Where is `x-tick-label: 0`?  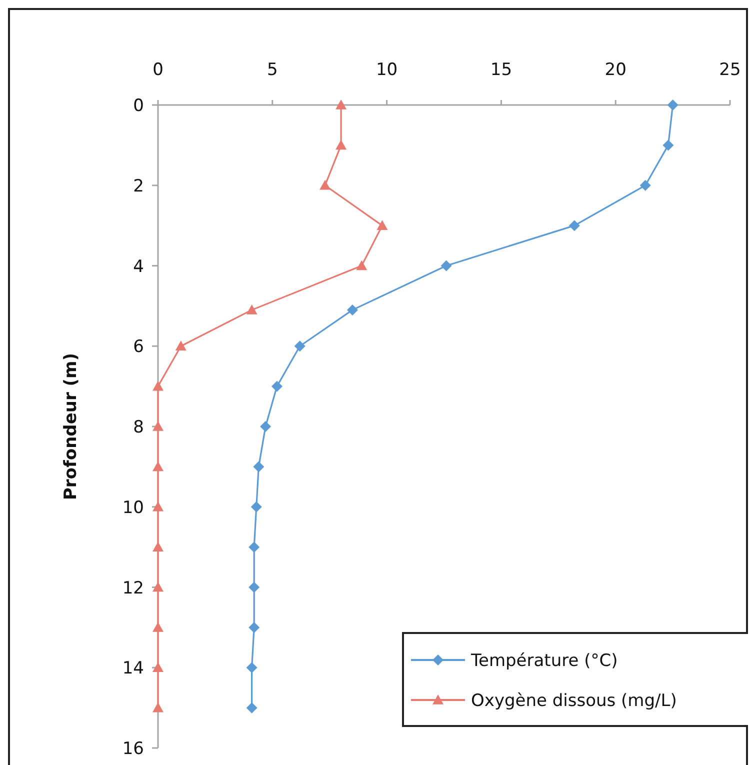 x-tick-label: 0 is located at coordinates (158, 70).